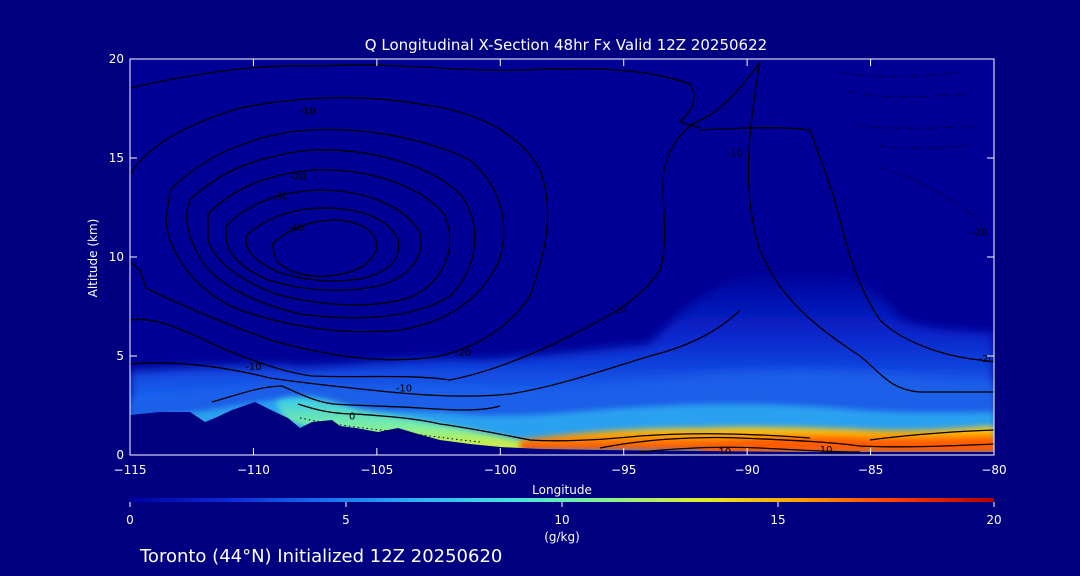  I want to click on y-tick-label: 0, so click(120, 455).